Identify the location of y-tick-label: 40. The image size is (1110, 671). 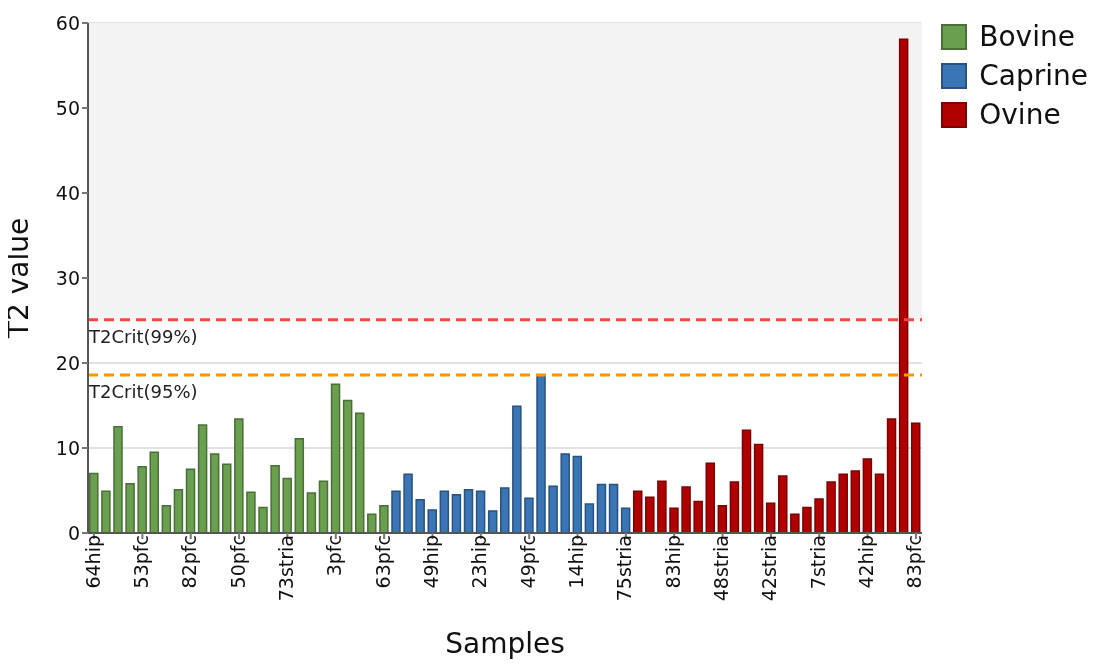
(67, 192).